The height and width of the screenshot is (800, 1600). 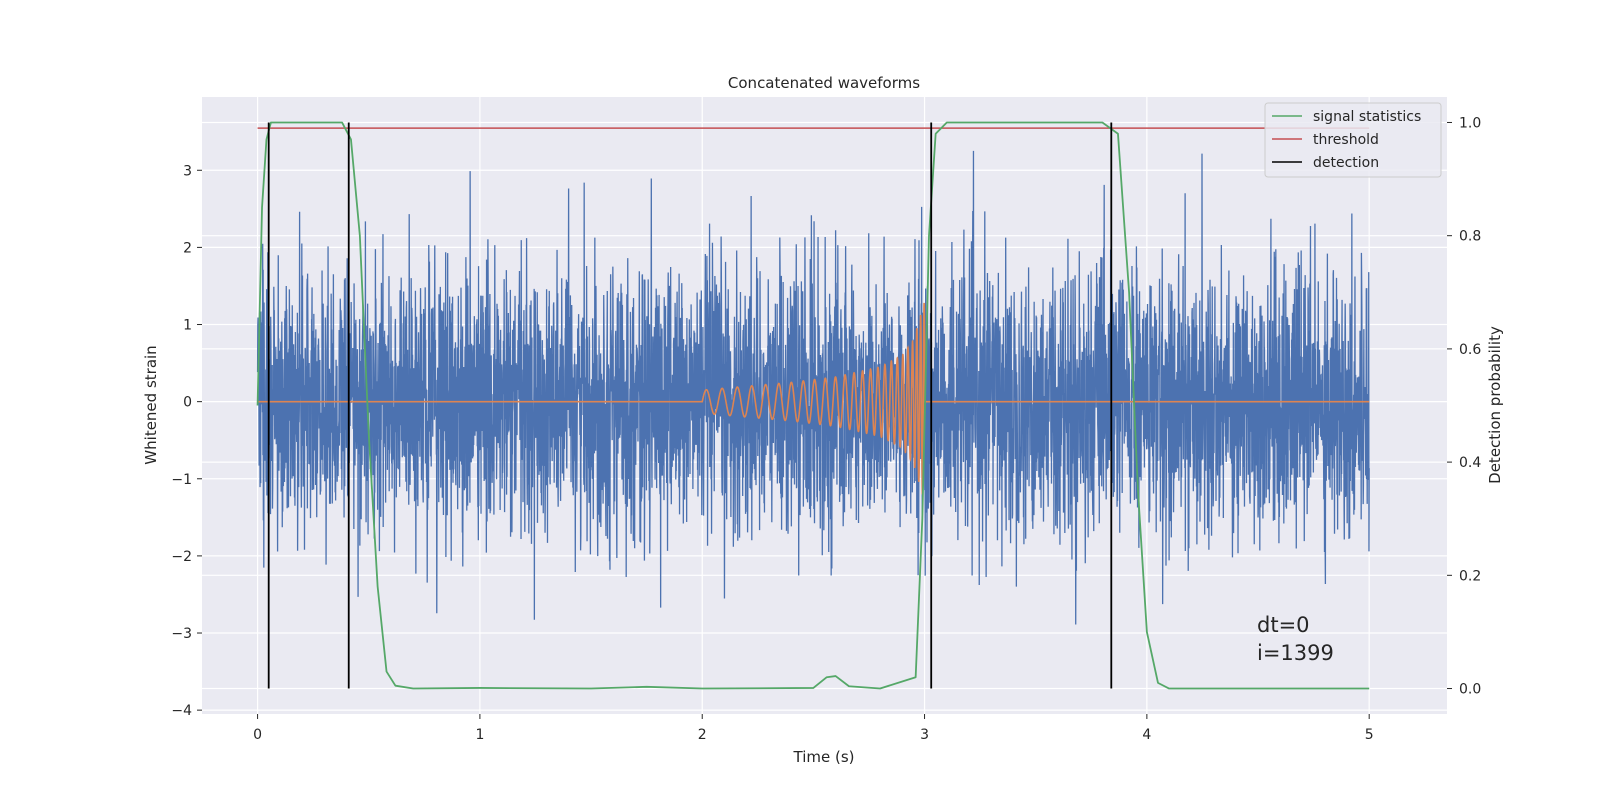 What do you see at coordinates (1470, 463) in the screenshot?
I see `right-y-tick-label: 0.4` at bounding box center [1470, 463].